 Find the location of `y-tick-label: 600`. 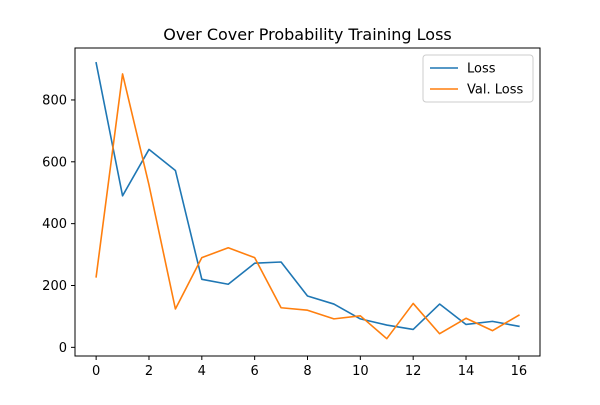

y-tick-label: 600 is located at coordinates (54, 162).